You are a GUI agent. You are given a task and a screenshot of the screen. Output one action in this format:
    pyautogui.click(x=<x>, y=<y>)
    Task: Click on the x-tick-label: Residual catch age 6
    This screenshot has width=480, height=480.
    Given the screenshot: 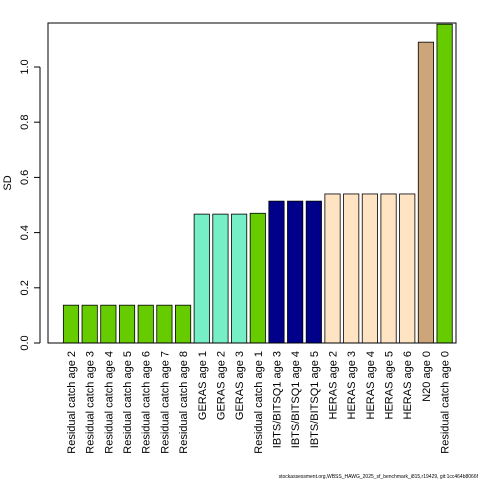 What is the action you would take?
    pyautogui.click(x=147, y=402)
    